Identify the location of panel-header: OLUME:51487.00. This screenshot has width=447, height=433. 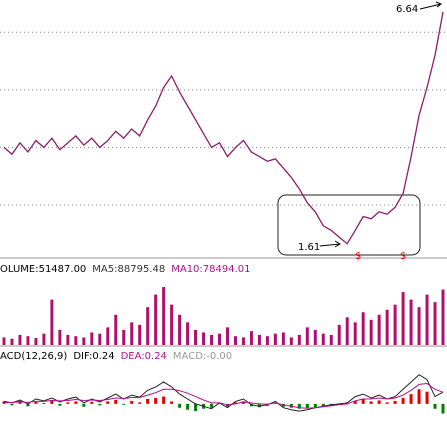
(43, 269).